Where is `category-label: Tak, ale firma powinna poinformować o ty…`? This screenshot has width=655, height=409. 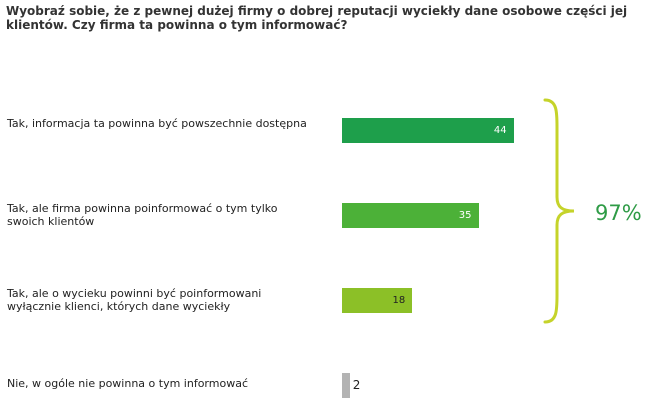 category-label: Tak, ale firma powinna poinformować o ty… is located at coordinates (142, 215).